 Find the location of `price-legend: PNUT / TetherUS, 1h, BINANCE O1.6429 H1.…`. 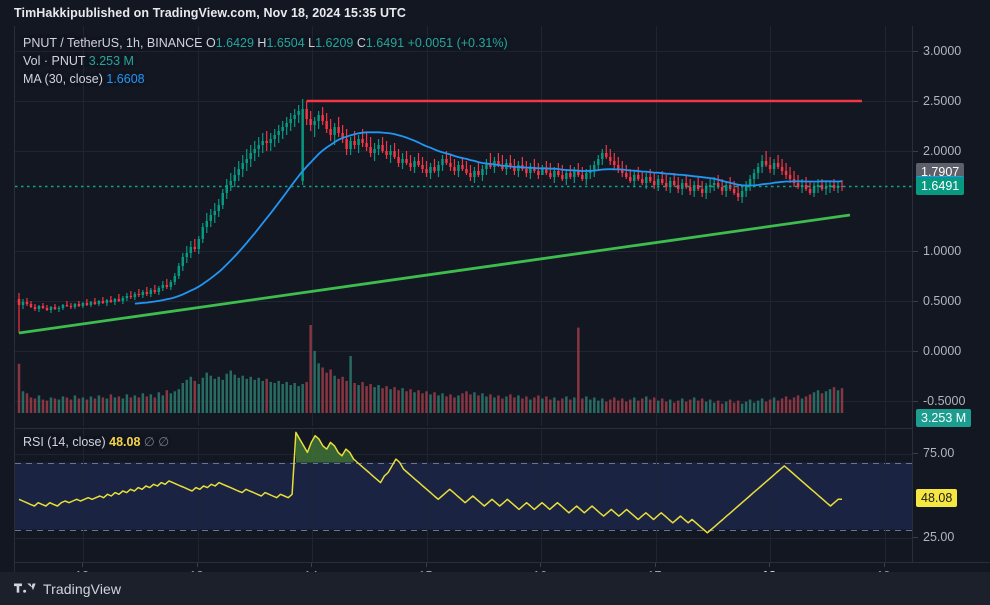

price-legend: PNUT / TetherUS, 1h, BINANCE O1.6429 H1.… is located at coordinates (265, 61).